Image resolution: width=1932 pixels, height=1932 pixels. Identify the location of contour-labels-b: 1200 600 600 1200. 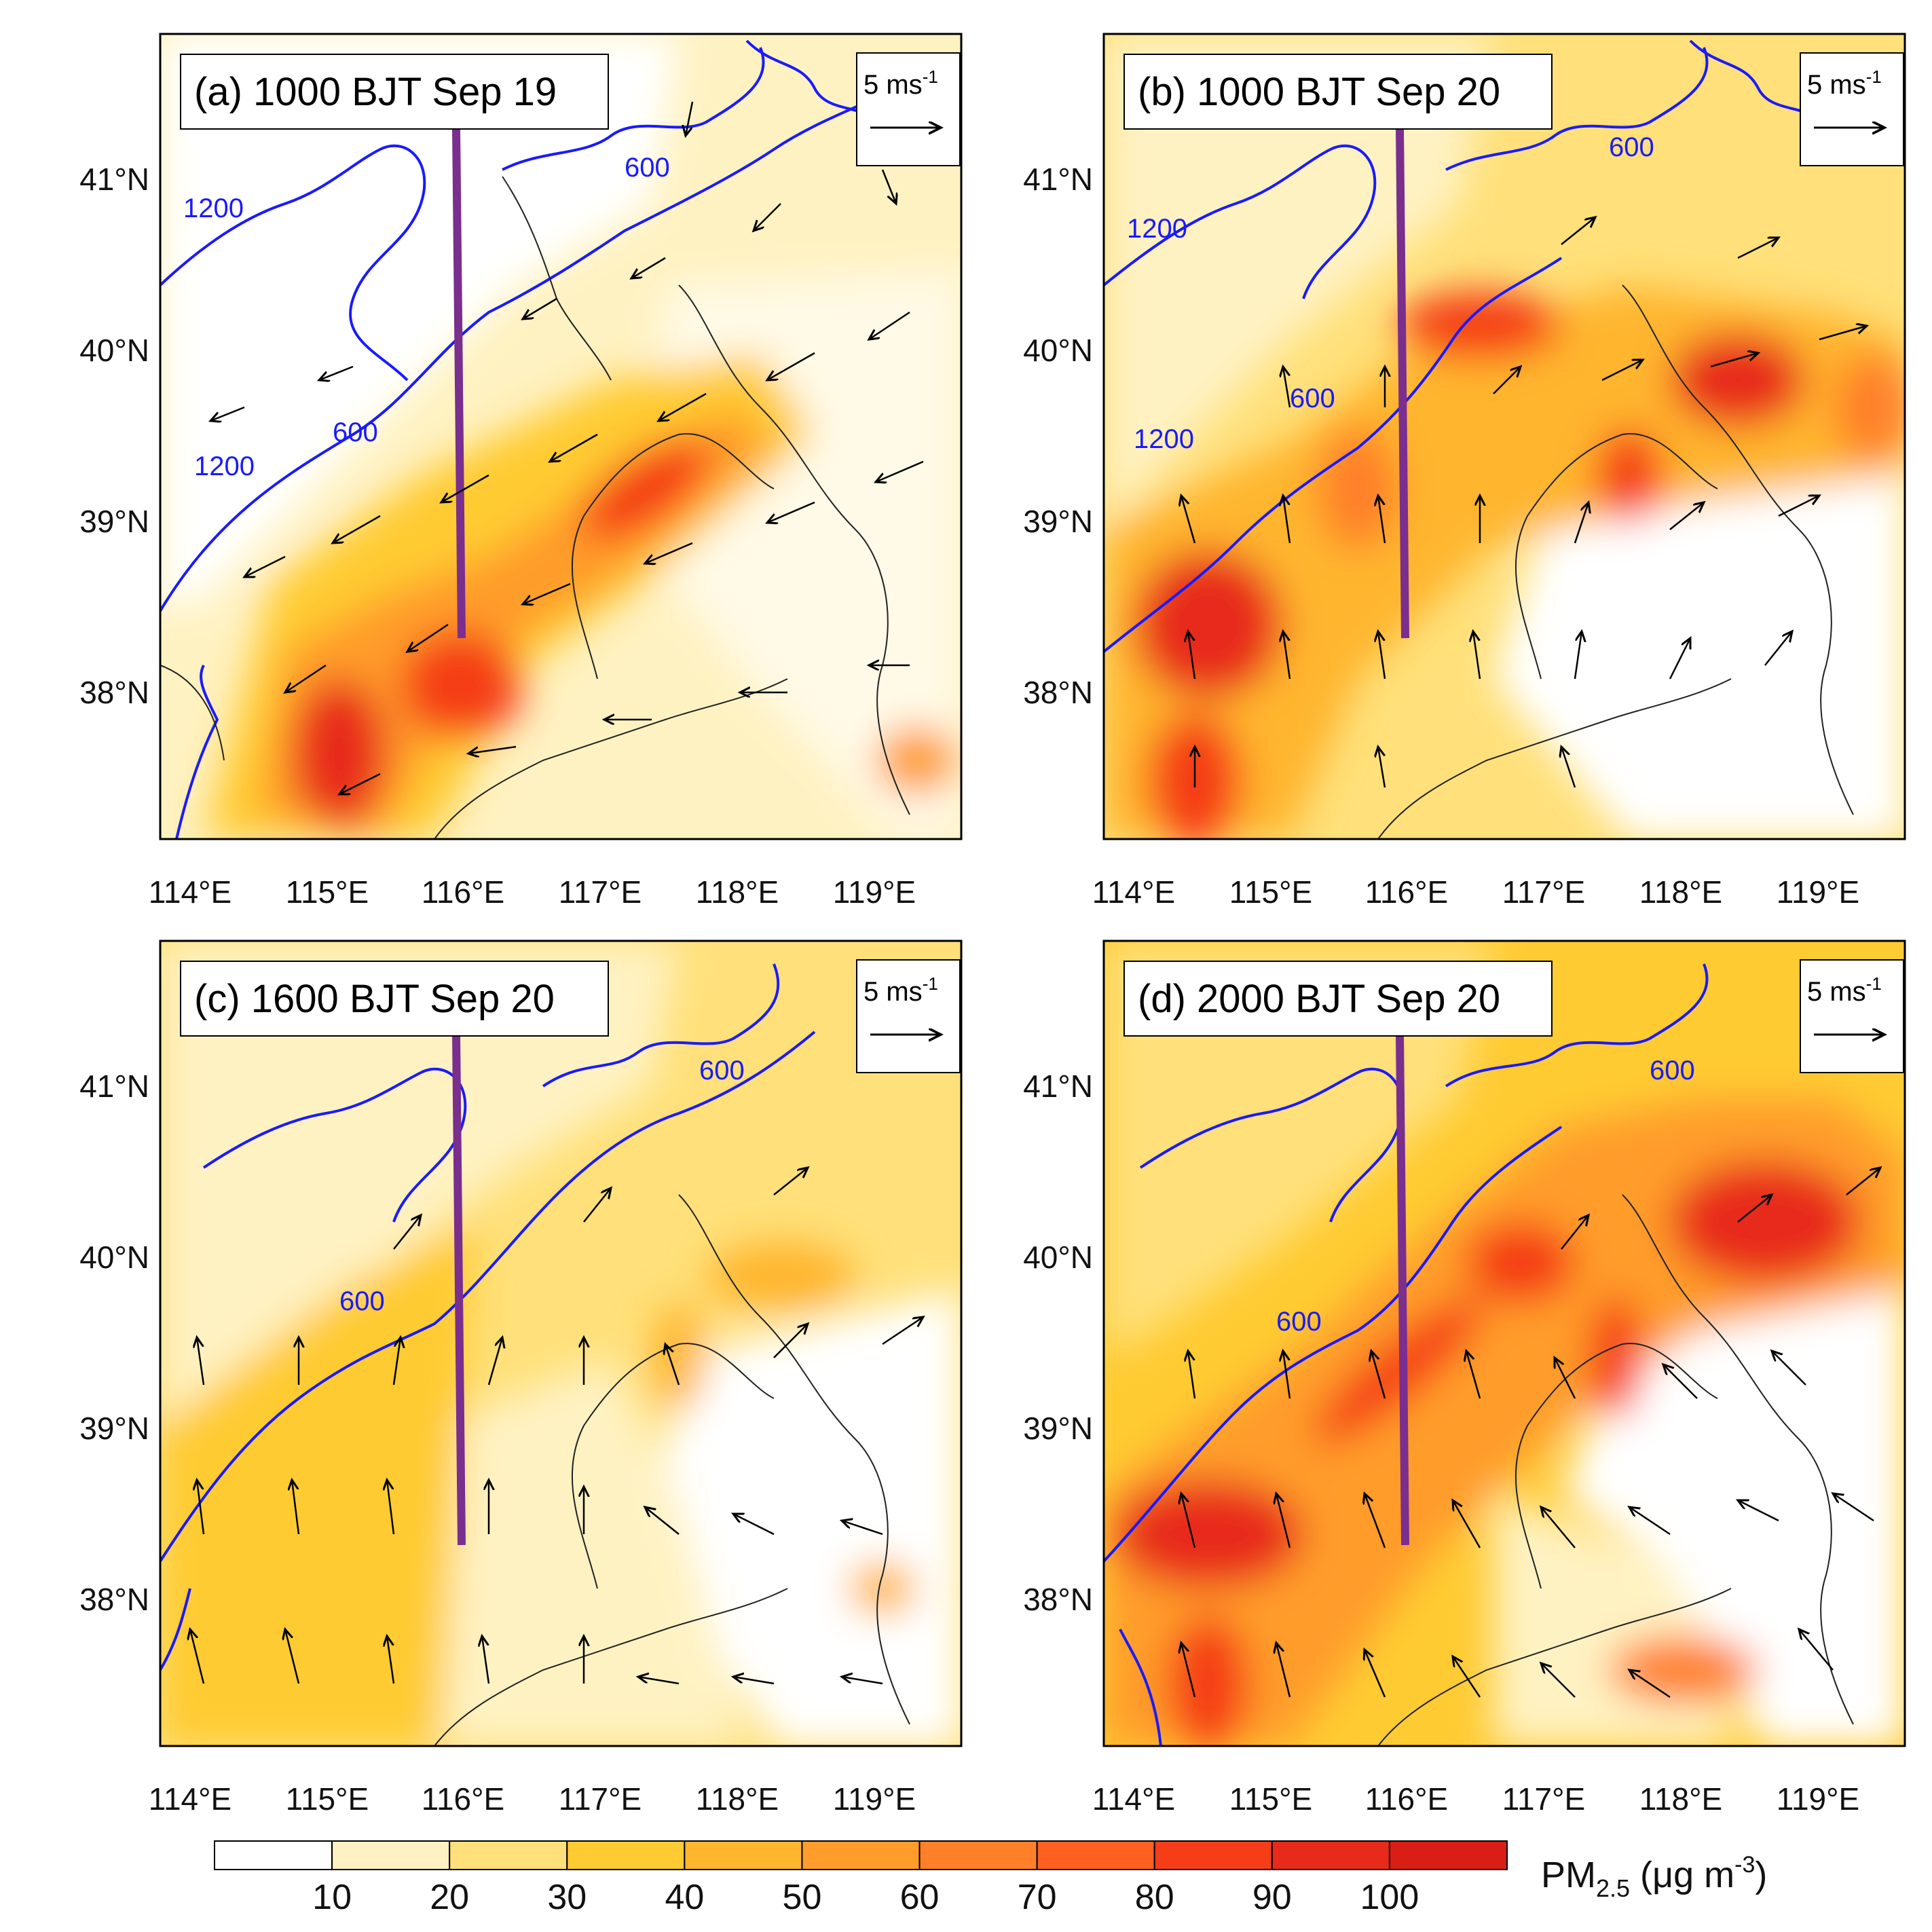
(1390, 293).